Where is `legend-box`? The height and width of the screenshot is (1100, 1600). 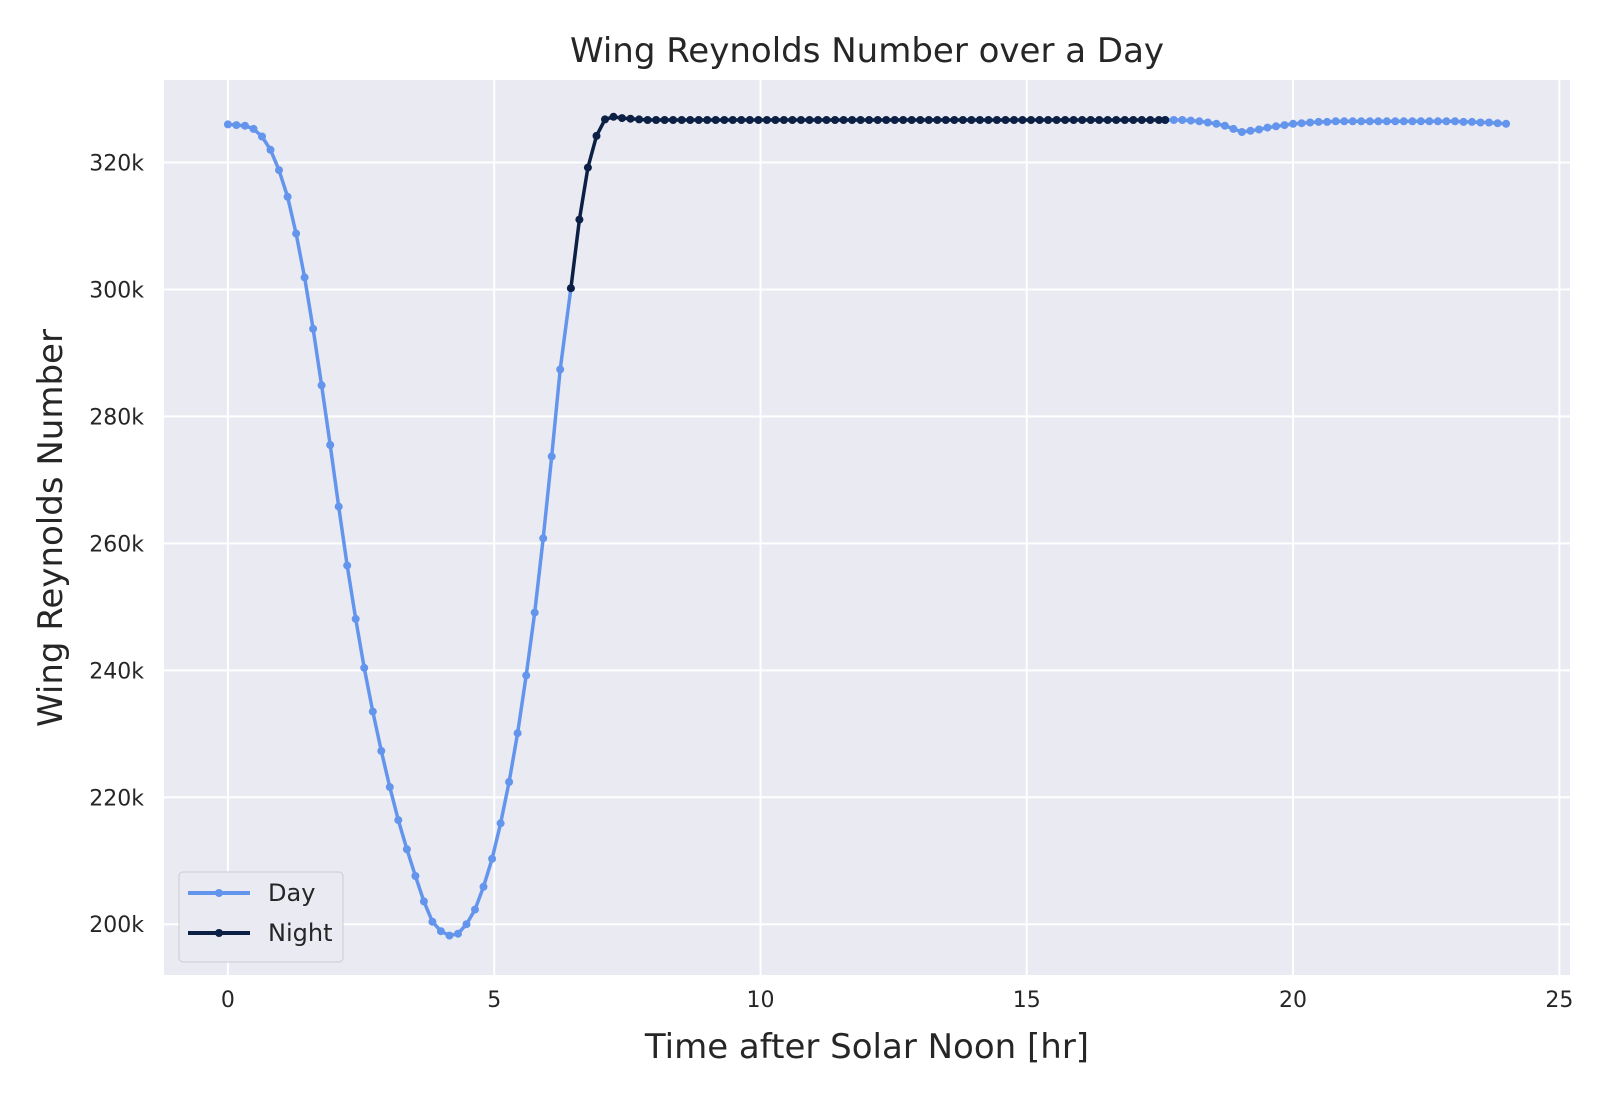
legend-box is located at coordinates (261, 917).